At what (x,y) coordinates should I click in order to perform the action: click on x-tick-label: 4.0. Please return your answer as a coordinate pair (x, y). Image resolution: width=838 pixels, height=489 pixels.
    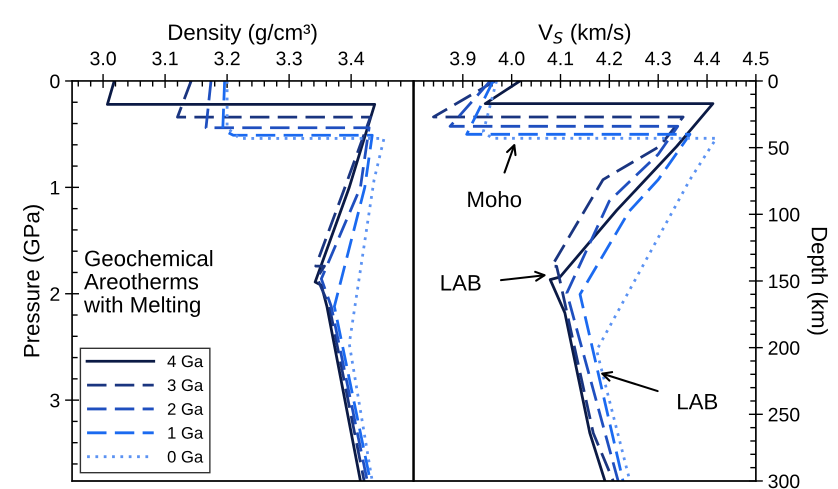
    Looking at the image, I should click on (511, 59).